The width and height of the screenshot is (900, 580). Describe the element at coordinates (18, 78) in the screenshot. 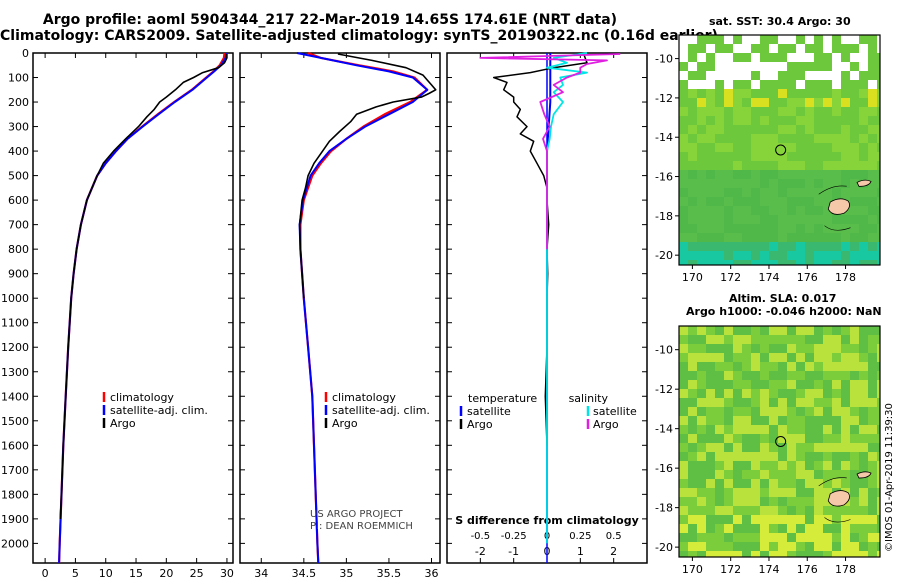

I see `y-tick-label: 100` at that location.